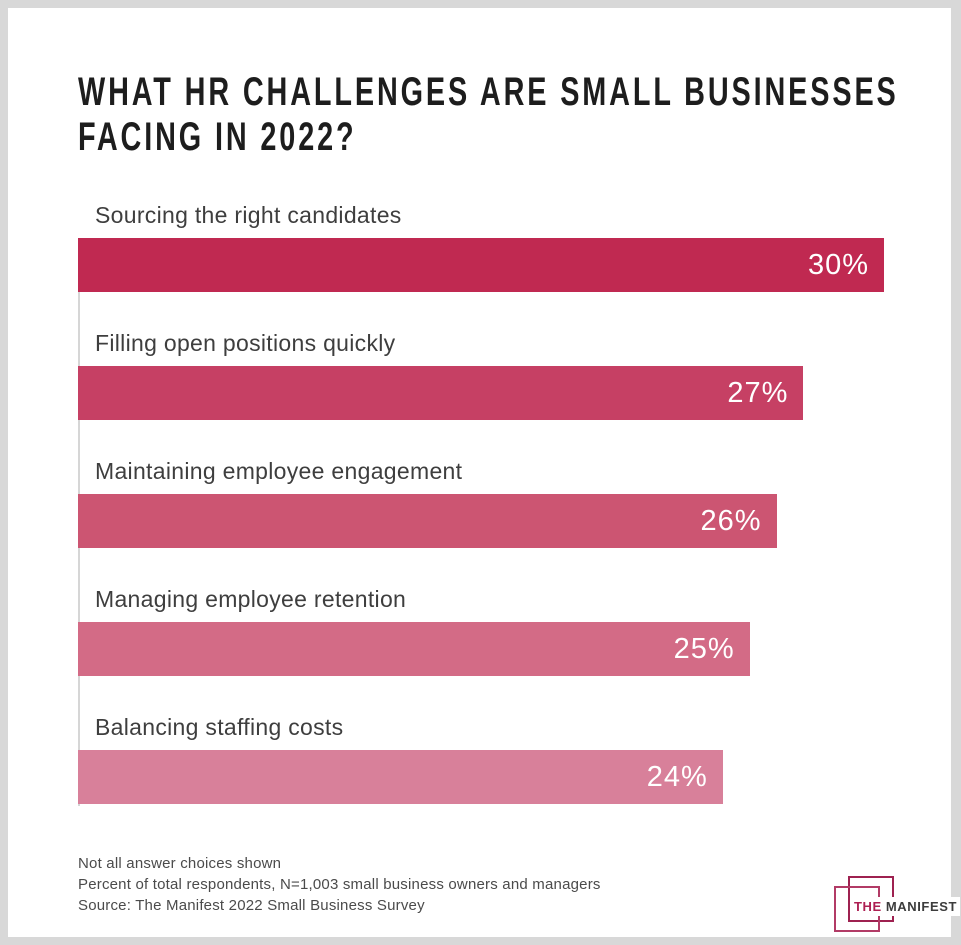 The width and height of the screenshot is (961, 945). Describe the element at coordinates (921, 906) in the screenshot. I see `logo-text-manifest: MANIFEST` at that location.